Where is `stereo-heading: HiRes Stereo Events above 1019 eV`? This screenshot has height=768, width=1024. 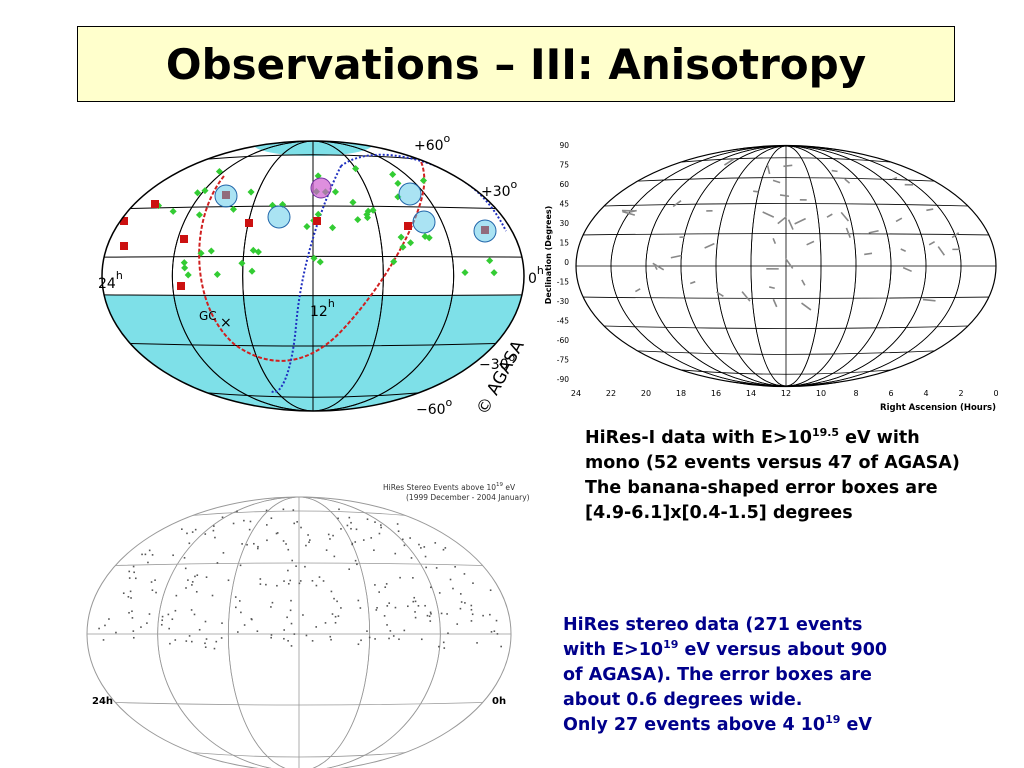
stereo-heading: HiRes Stereo Events above 1019 eV is located at coordinates (449, 487).